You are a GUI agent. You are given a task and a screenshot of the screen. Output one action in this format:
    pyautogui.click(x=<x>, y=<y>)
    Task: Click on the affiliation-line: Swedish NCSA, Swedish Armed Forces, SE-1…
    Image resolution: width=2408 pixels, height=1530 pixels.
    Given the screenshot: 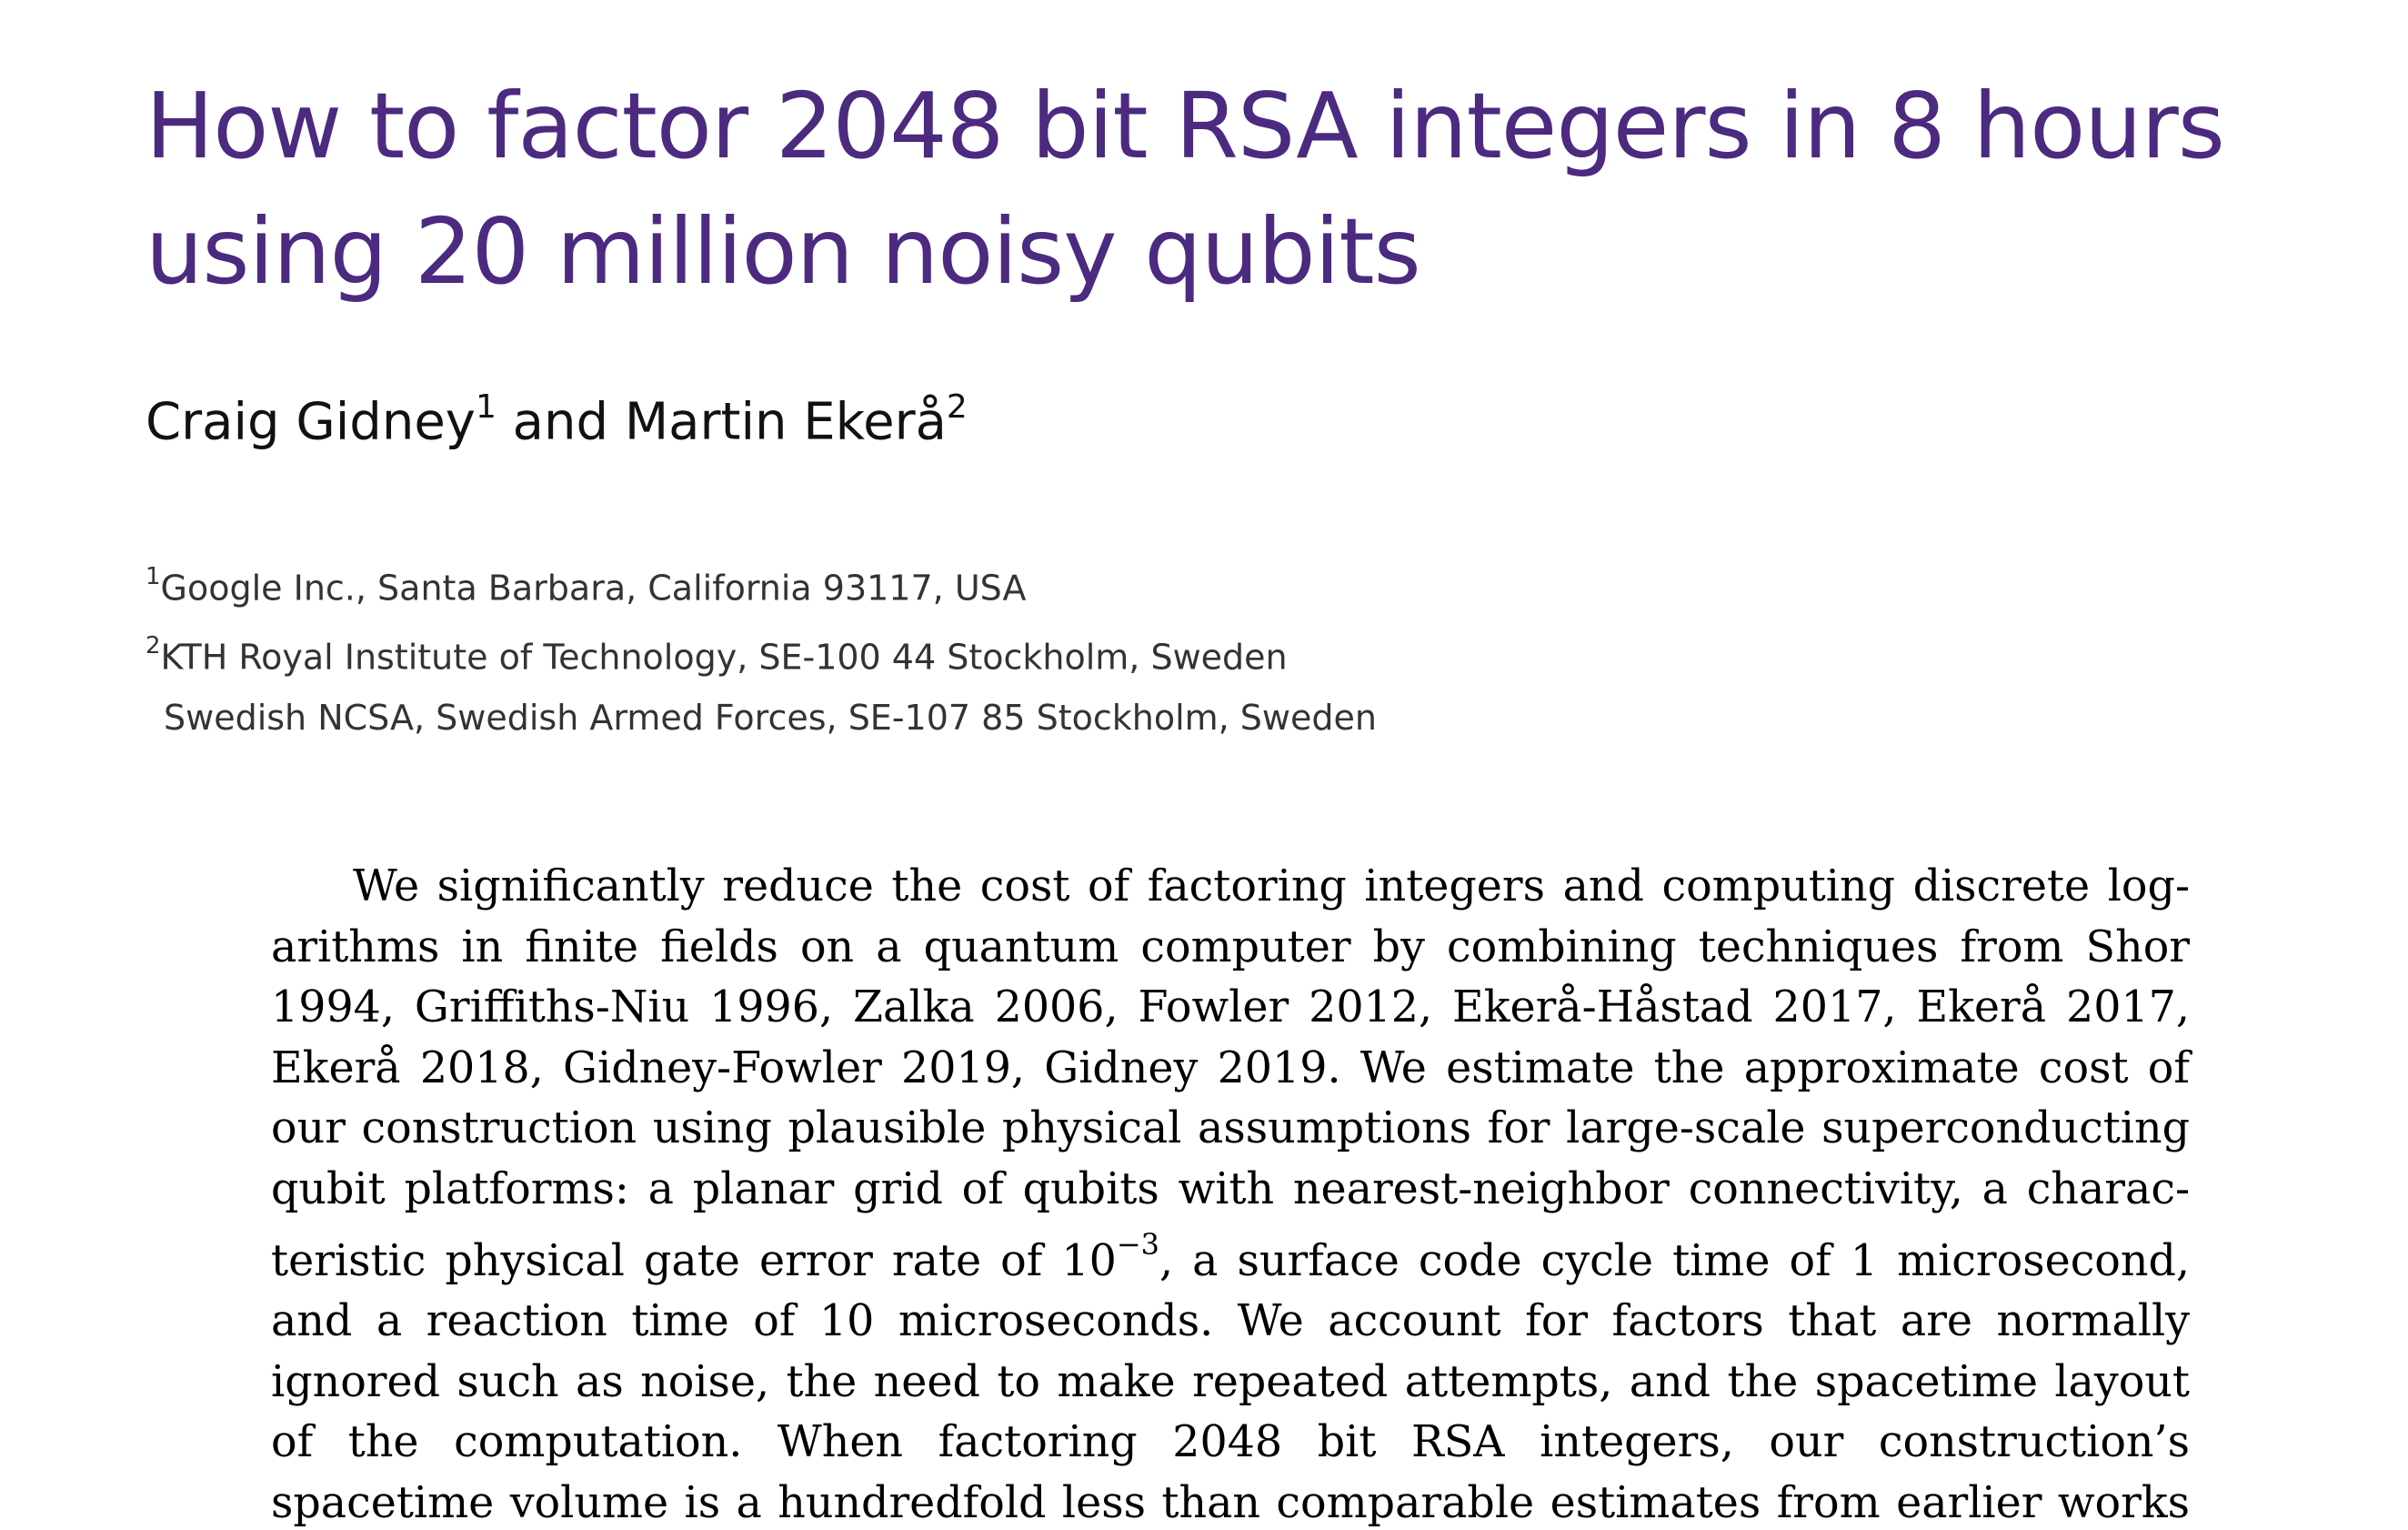 What is the action you would take?
    pyautogui.click(x=761, y=719)
    